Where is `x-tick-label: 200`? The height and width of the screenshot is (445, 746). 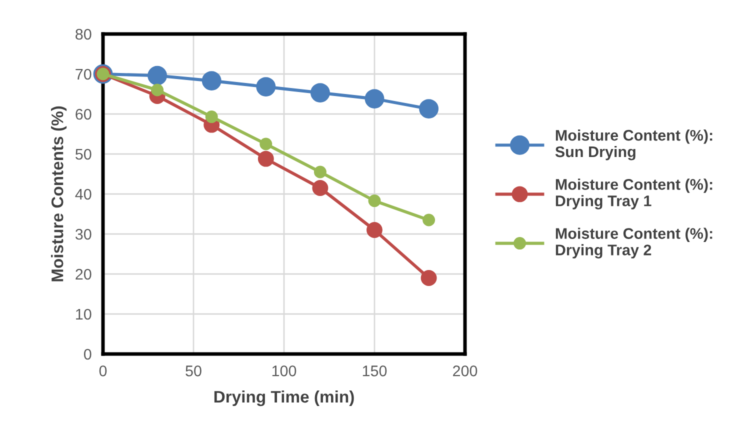
x-tick-label: 200 is located at coordinates (465, 371).